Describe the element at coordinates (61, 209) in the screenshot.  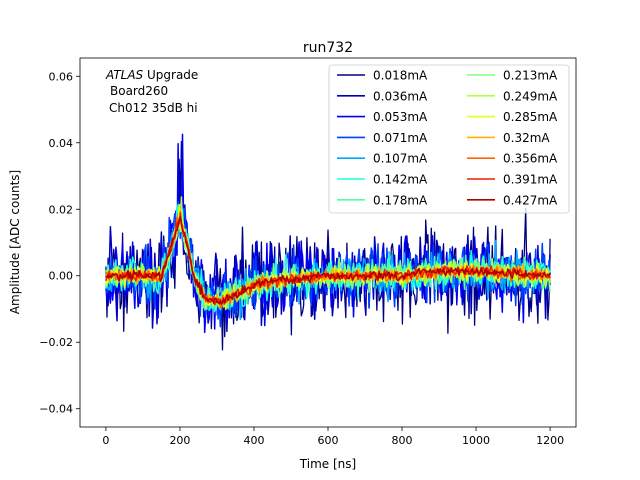
I see `y-tick-label: 0.02` at that location.